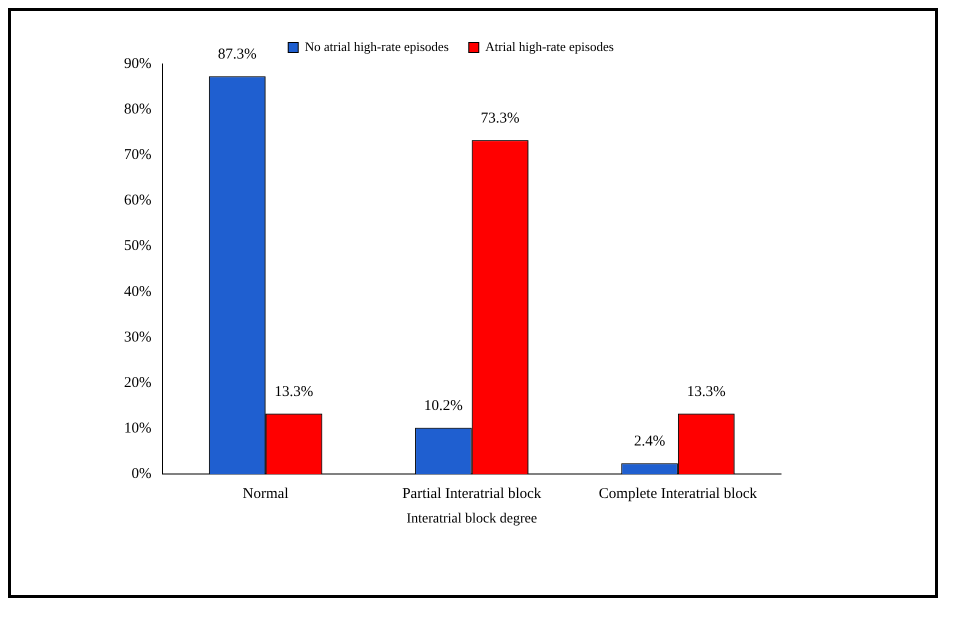 The width and height of the screenshot is (959, 619). Describe the element at coordinates (141, 474) in the screenshot. I see `y-tick-label: 0%` at that location.